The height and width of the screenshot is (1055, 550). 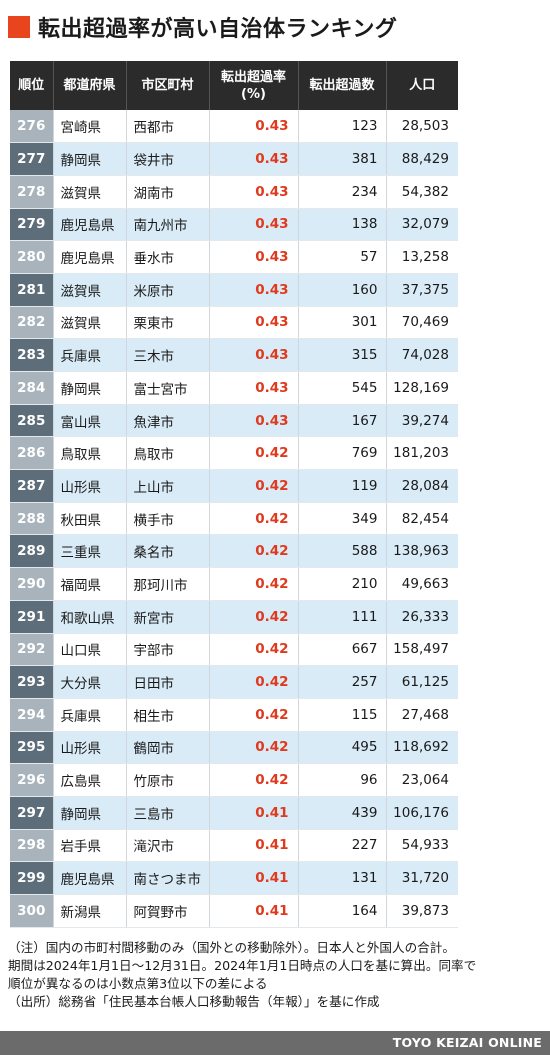 What do you see at coordinates (90, 127) in the screenshot?
I see `pref-cell: 宮崎県` at bounding box center [90, 127].